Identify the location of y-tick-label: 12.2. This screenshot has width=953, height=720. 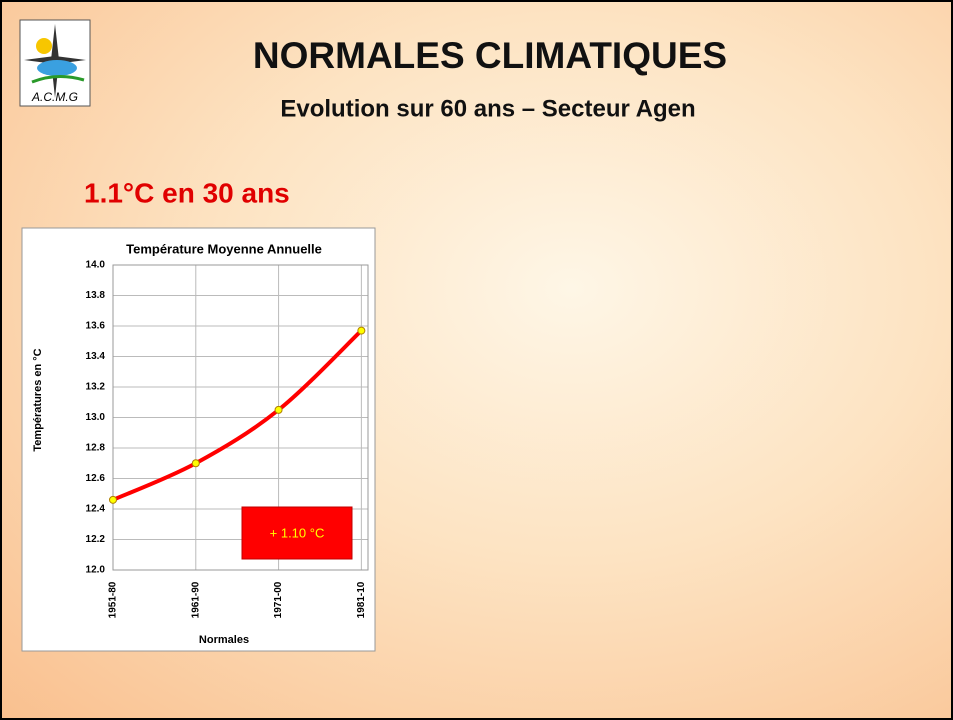
(96, 539).